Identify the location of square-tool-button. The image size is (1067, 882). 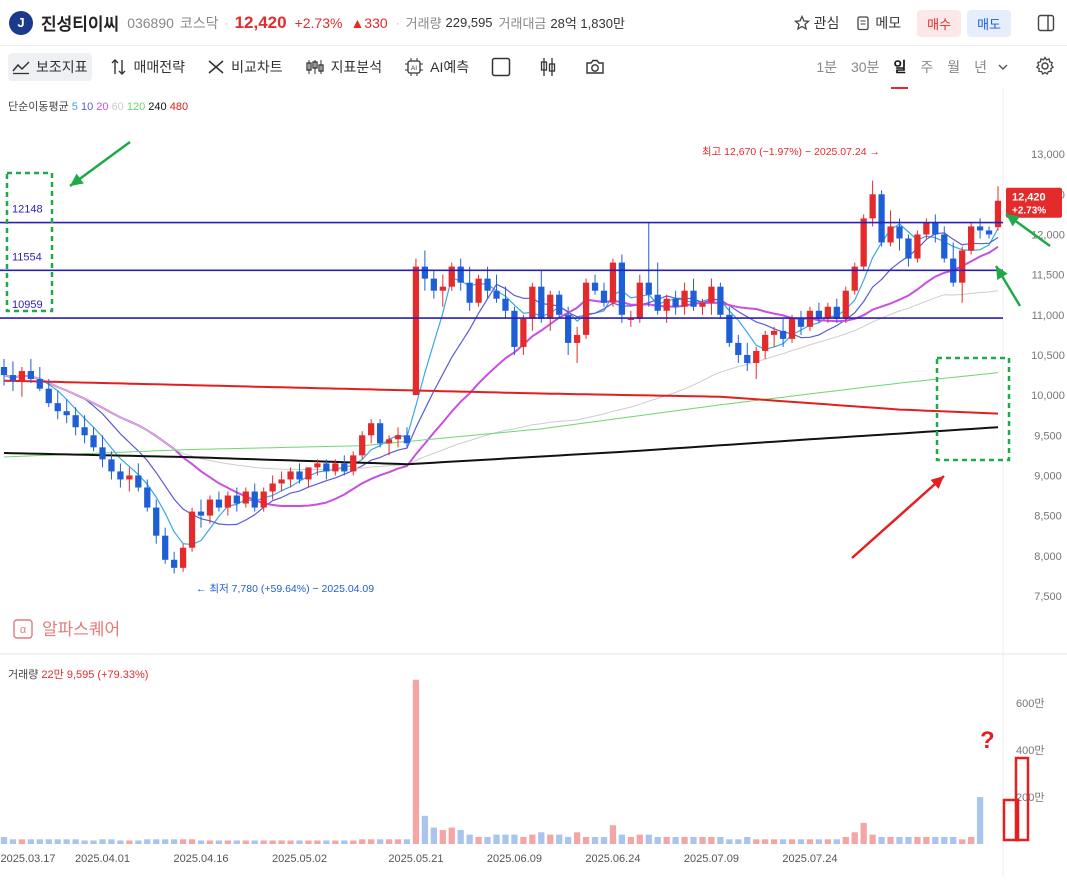
(504, 67).